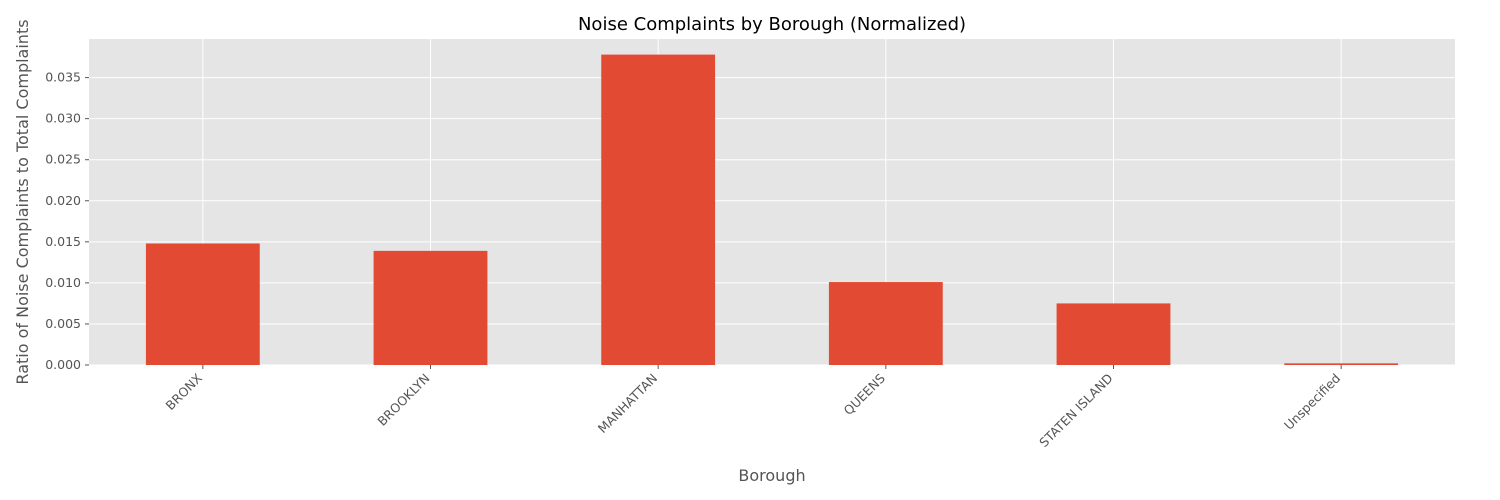 The image size is (1500, 500). I want to click on y-tick-labels: 0.000 0.005 0.010 0.015 0.020 0.025 0.030 0.035, so click(67, 221).